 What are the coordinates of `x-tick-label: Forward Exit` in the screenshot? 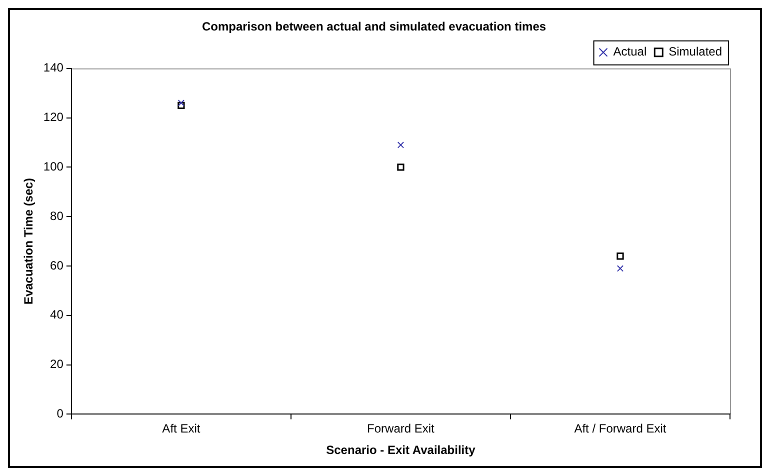 It's located at (401, 429).